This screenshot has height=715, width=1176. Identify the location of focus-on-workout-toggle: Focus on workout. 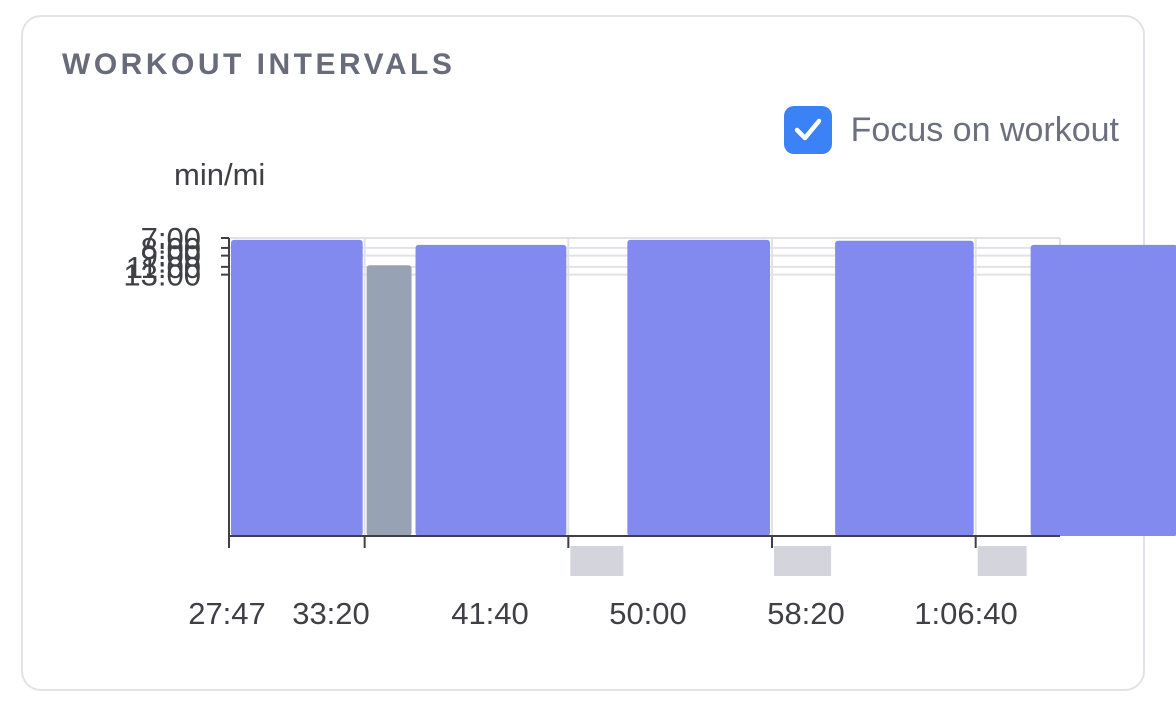
(951, 130).